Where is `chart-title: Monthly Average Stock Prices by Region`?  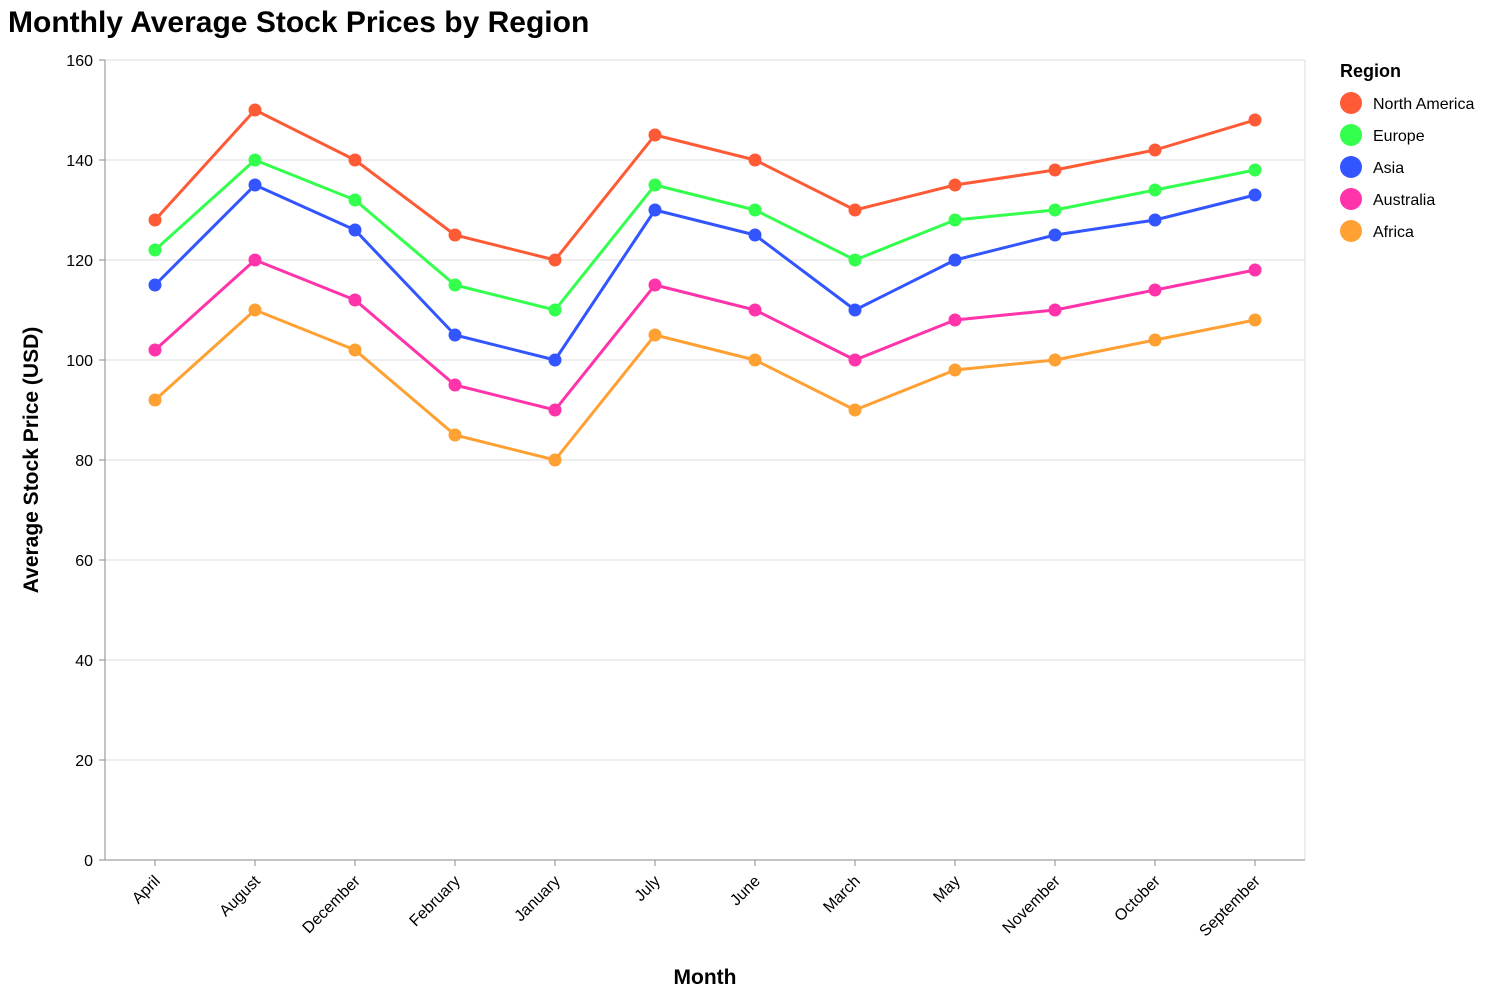
chart-title: Monthly Average Stock Prices by Region is located at coordinates (299, 22).